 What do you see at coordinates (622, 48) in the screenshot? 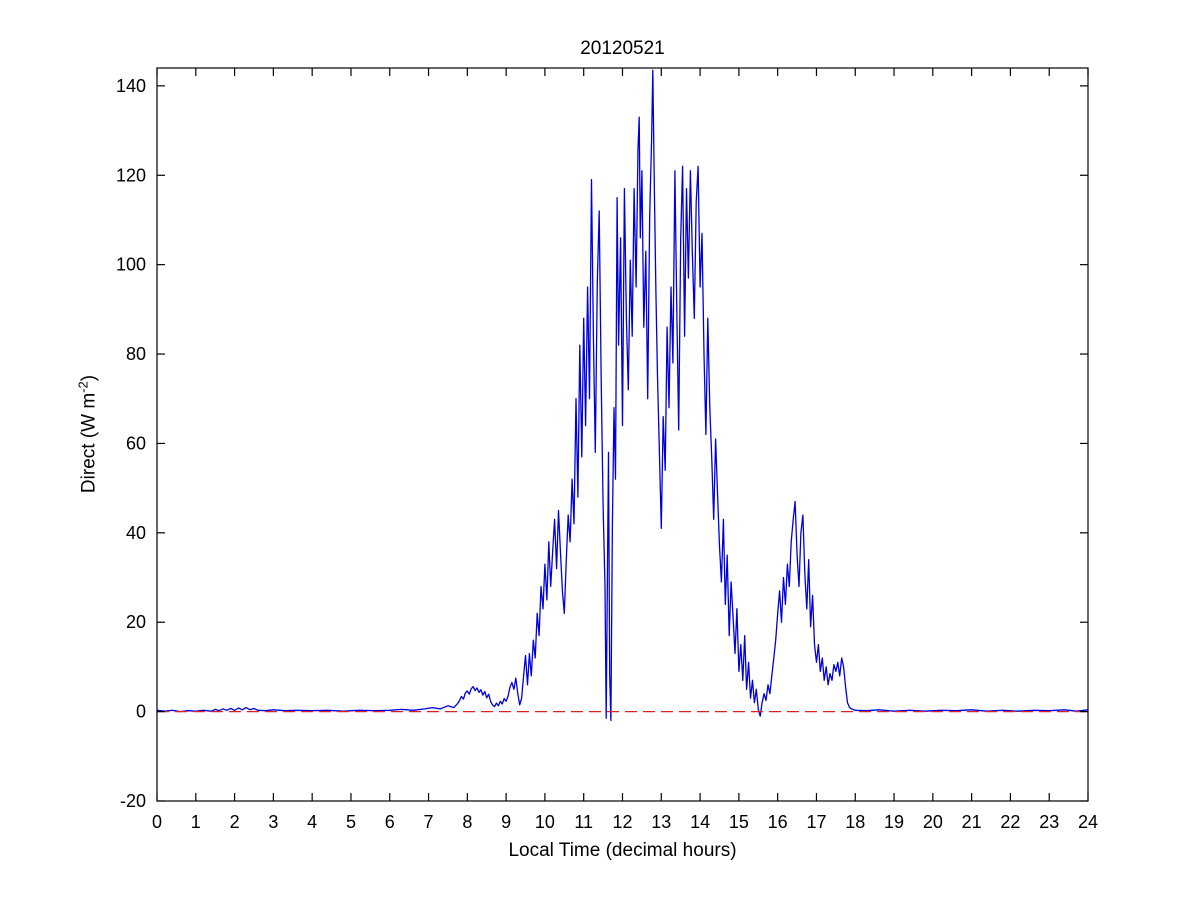
I see `chart-title: 20120521` at bounding box center [622, 48].